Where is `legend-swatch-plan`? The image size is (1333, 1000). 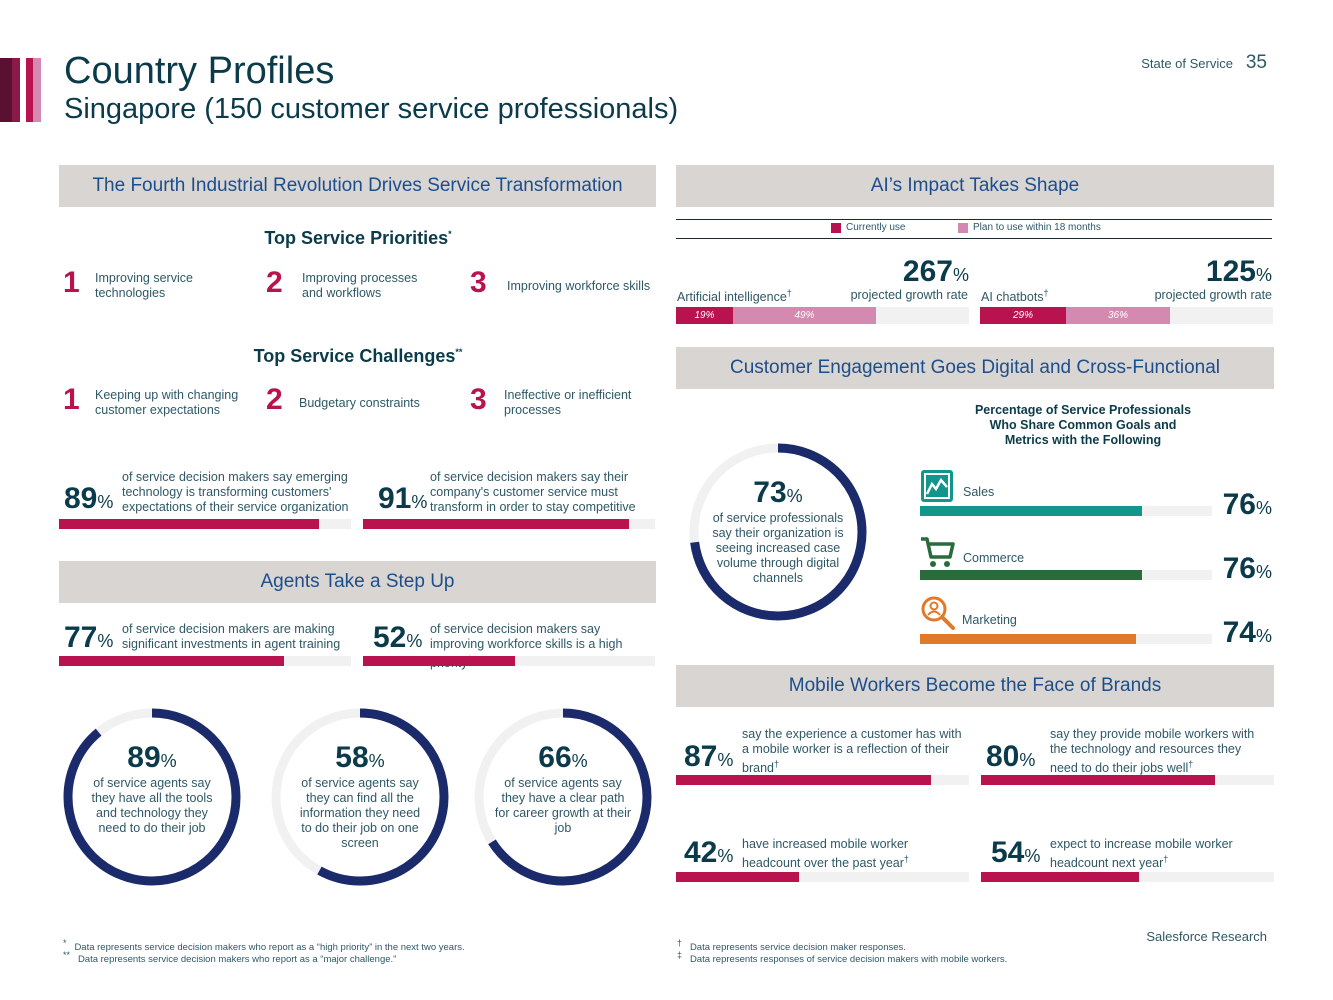
legend-swatch-plan is located at coordinates (963, 227).